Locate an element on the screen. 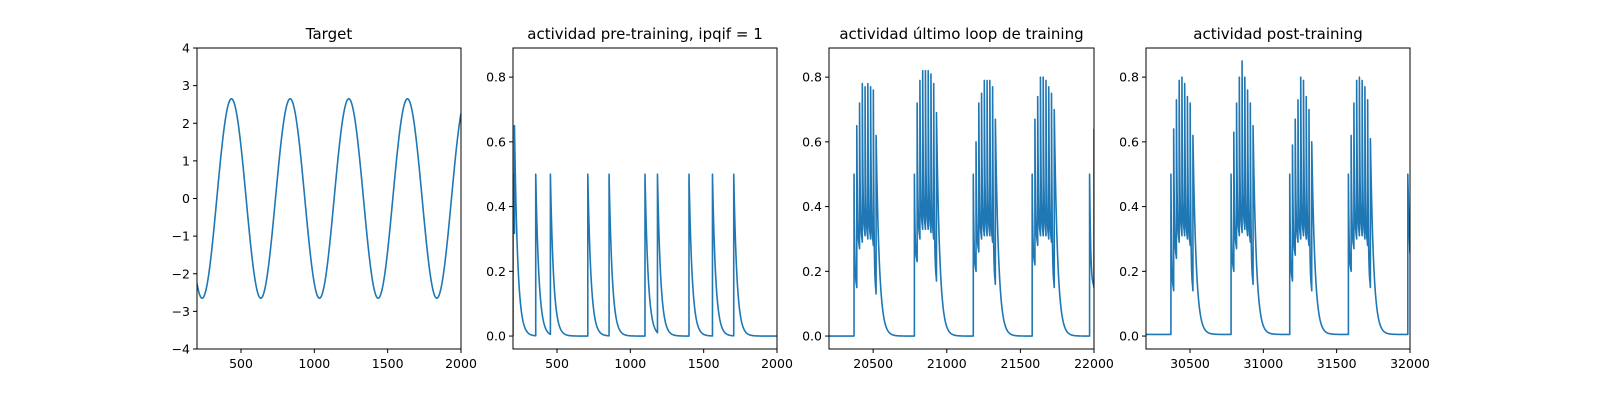  x-tick-label: 22000 is located at coordinates (1094, 363).